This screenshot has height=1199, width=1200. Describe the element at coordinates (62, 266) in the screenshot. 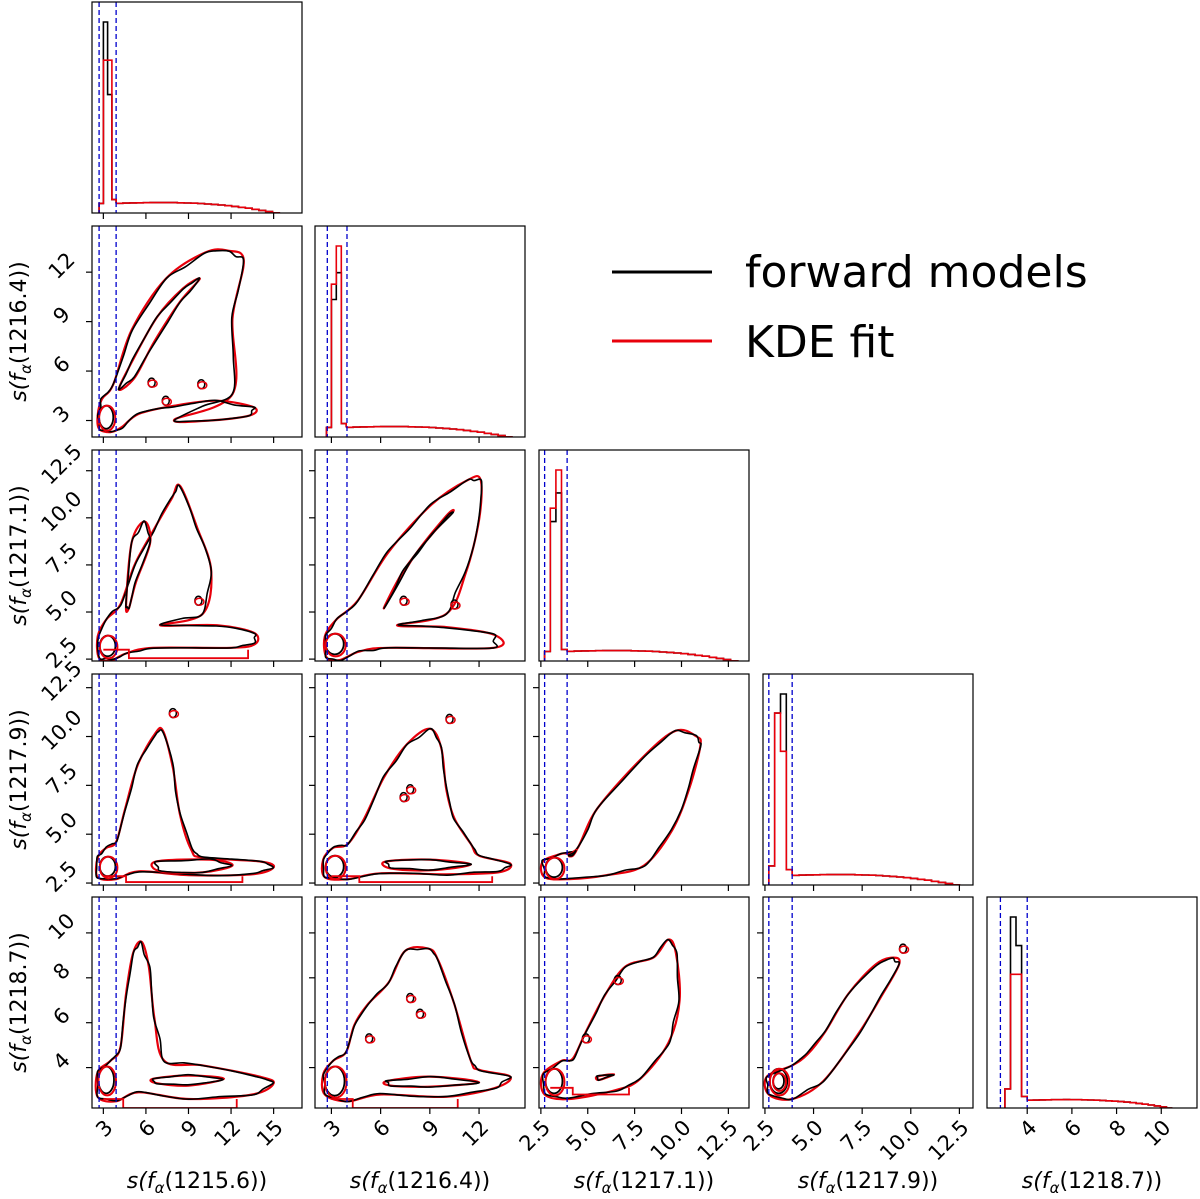

I see `y-tick-label: 12` at that location.